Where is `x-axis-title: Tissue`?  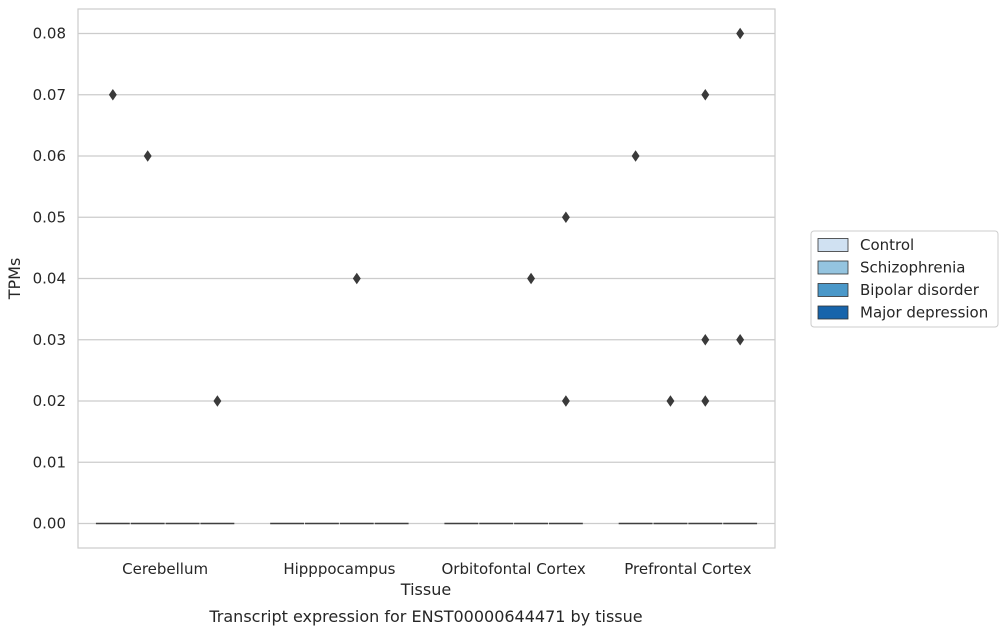
x-axis-title: Tissue is located at coordinates (425, 589).